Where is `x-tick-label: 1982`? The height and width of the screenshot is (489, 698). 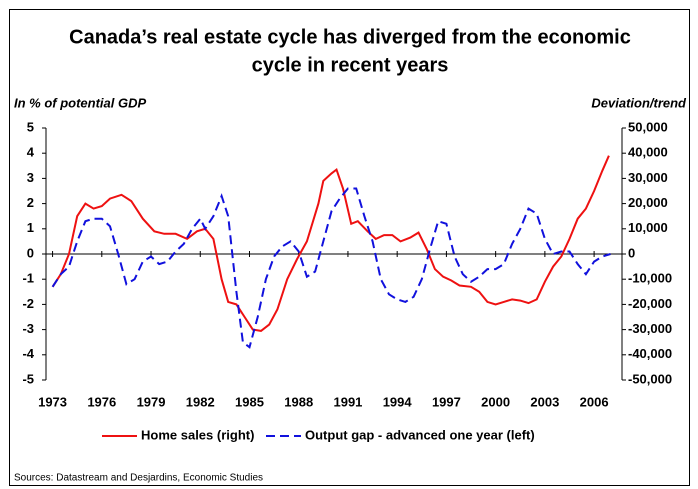 x-tick-label: 1982 is located at coordinates (200, 401).